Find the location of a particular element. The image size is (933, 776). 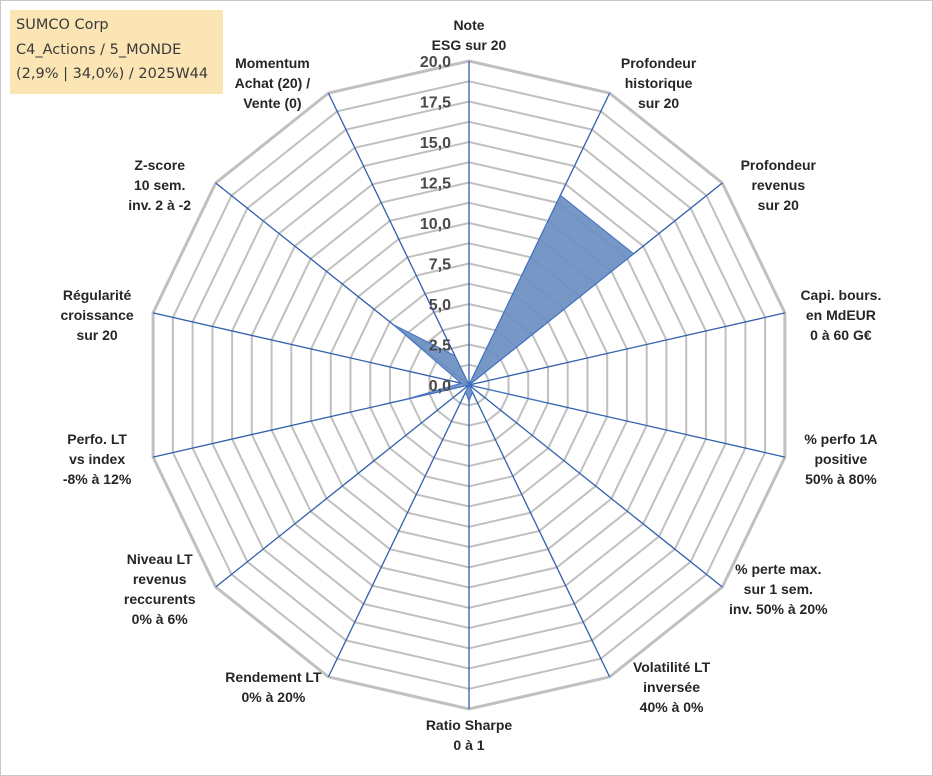

axis-label: % perfo 1A positive 50% à 80% is located at coordinates (840, 459).